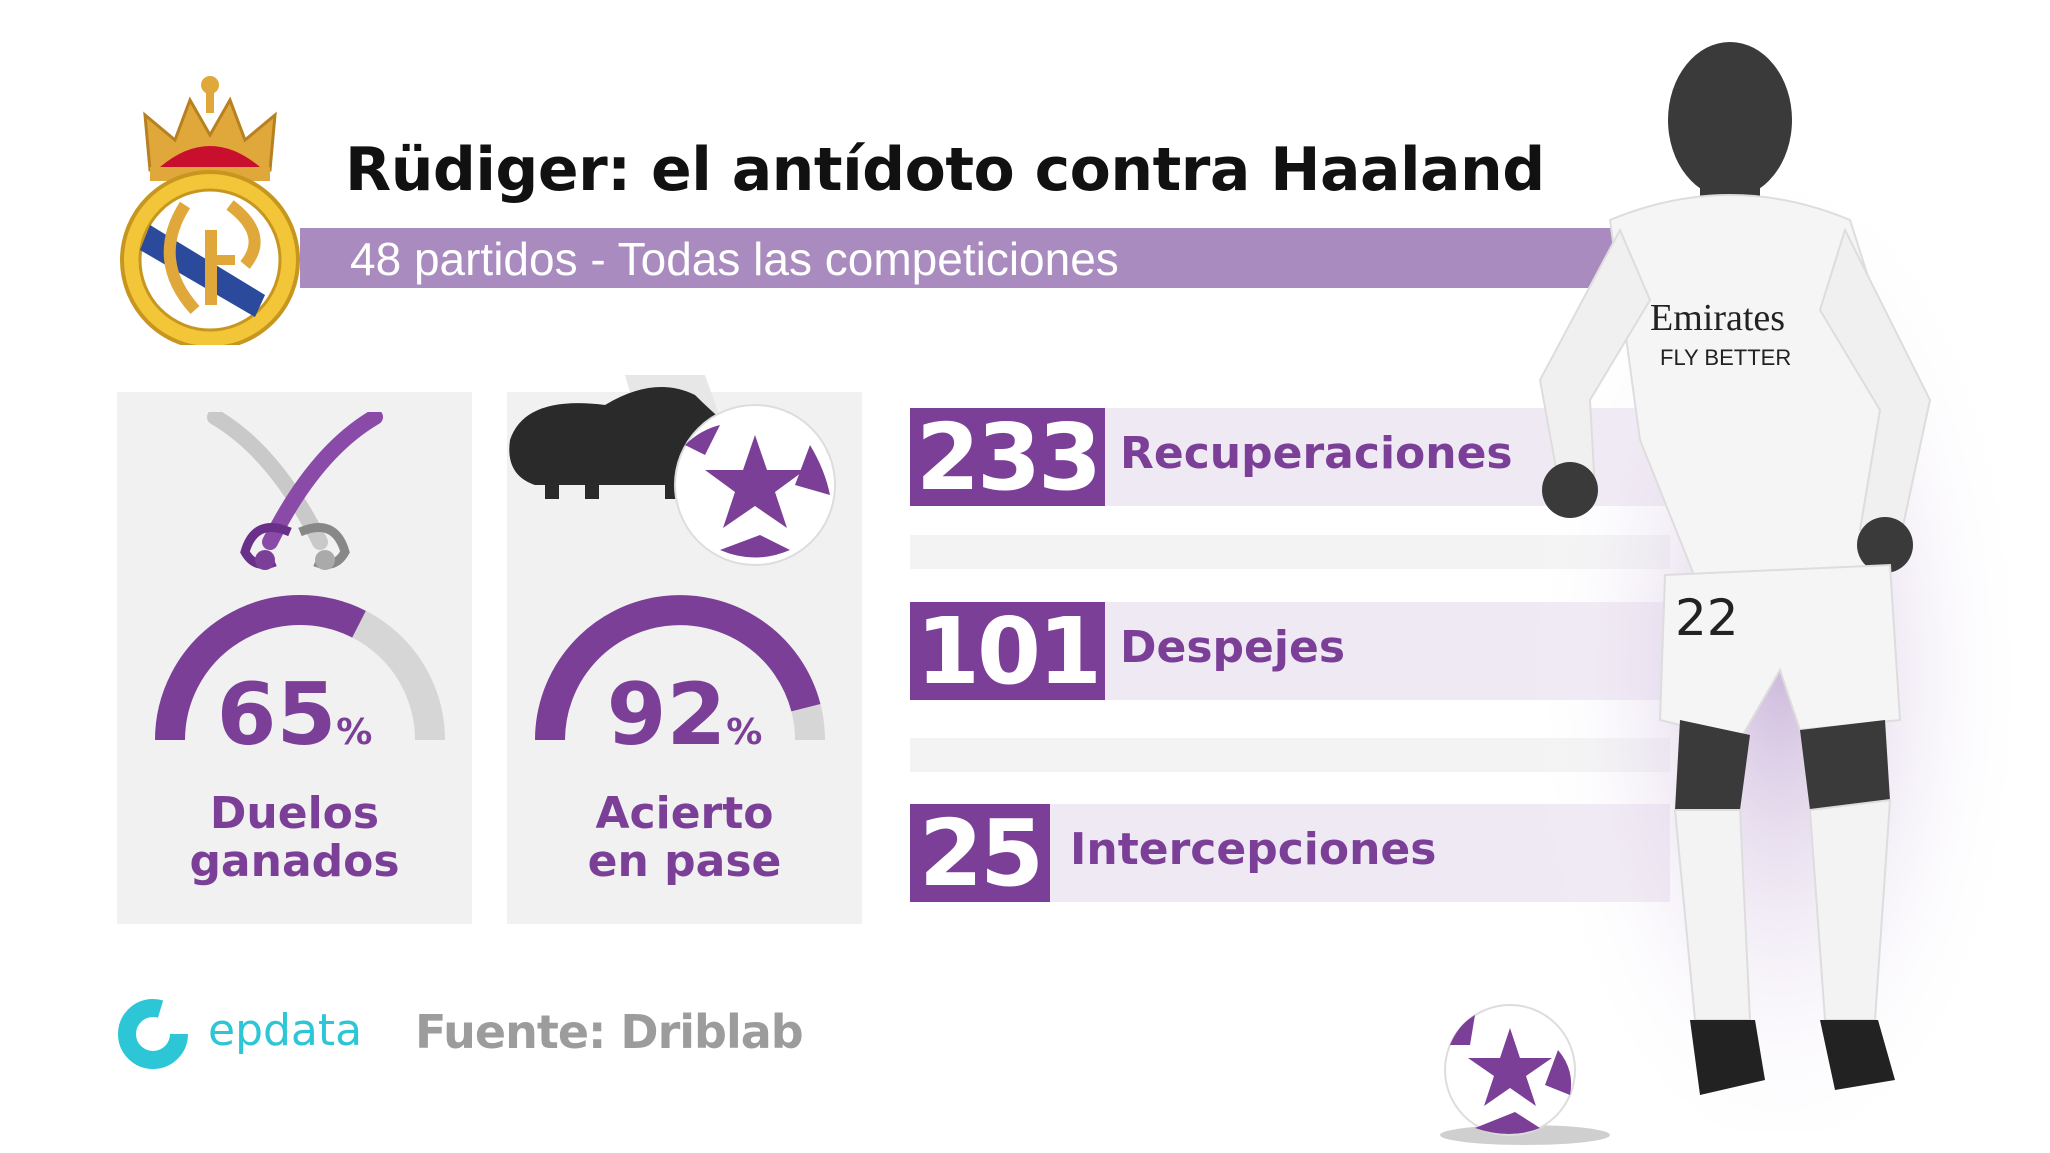 The width and height of the screenshot is (2050, 1153). I want to click on stat-label-recuperaciones: Recuperaciones, so click(1316, 453).